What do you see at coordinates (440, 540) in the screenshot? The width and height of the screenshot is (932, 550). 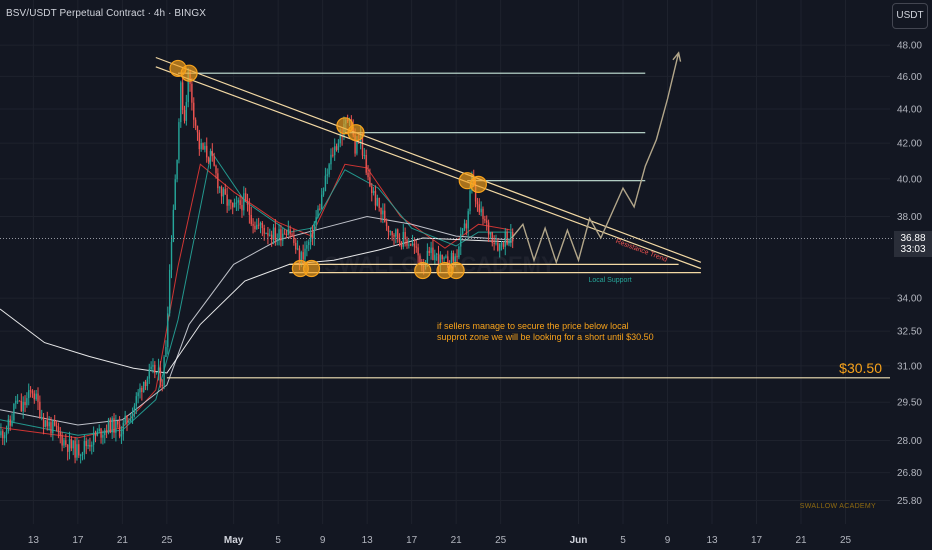 I see `time-axis: 13 17 21 25 May 5 9 13 17 21 25 Jun 5 9 13 17 21 25` at bounding box center [440, 540].